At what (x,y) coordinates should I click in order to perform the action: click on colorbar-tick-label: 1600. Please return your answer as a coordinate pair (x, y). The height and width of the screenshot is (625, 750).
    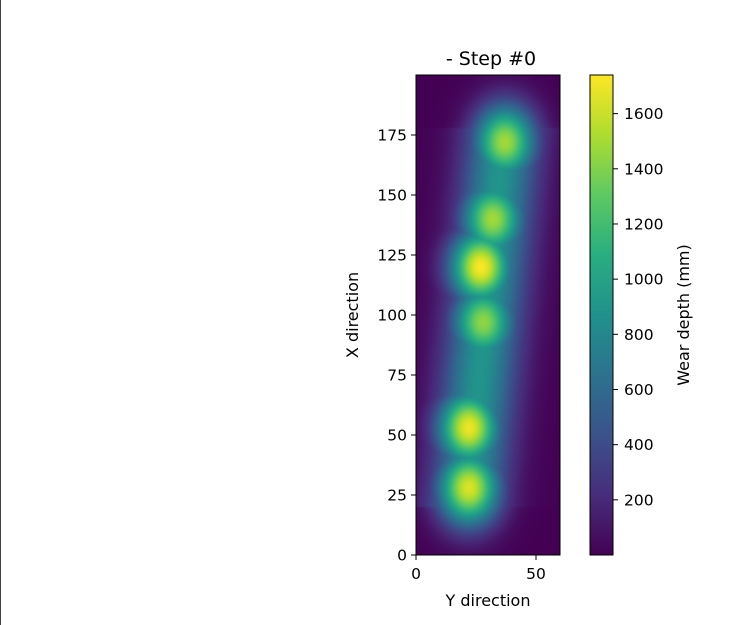
    Looking at the image, I should click on (643, 114).